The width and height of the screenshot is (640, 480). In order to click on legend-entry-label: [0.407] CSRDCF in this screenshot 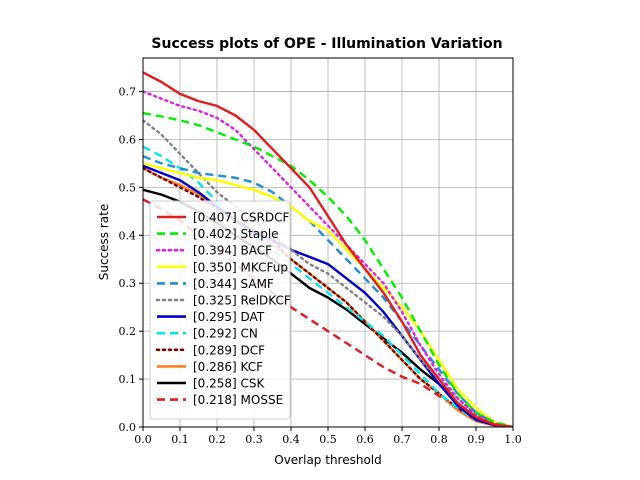, I will do `click(241, 218)`.